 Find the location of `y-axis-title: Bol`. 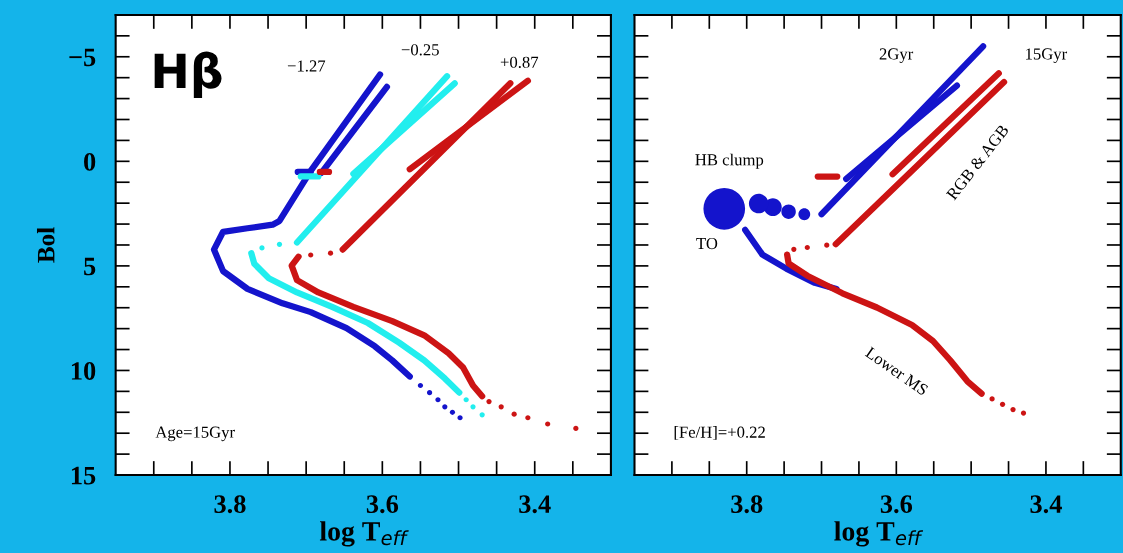

y-axis-title: Bol is located at coordinates (45, 245).